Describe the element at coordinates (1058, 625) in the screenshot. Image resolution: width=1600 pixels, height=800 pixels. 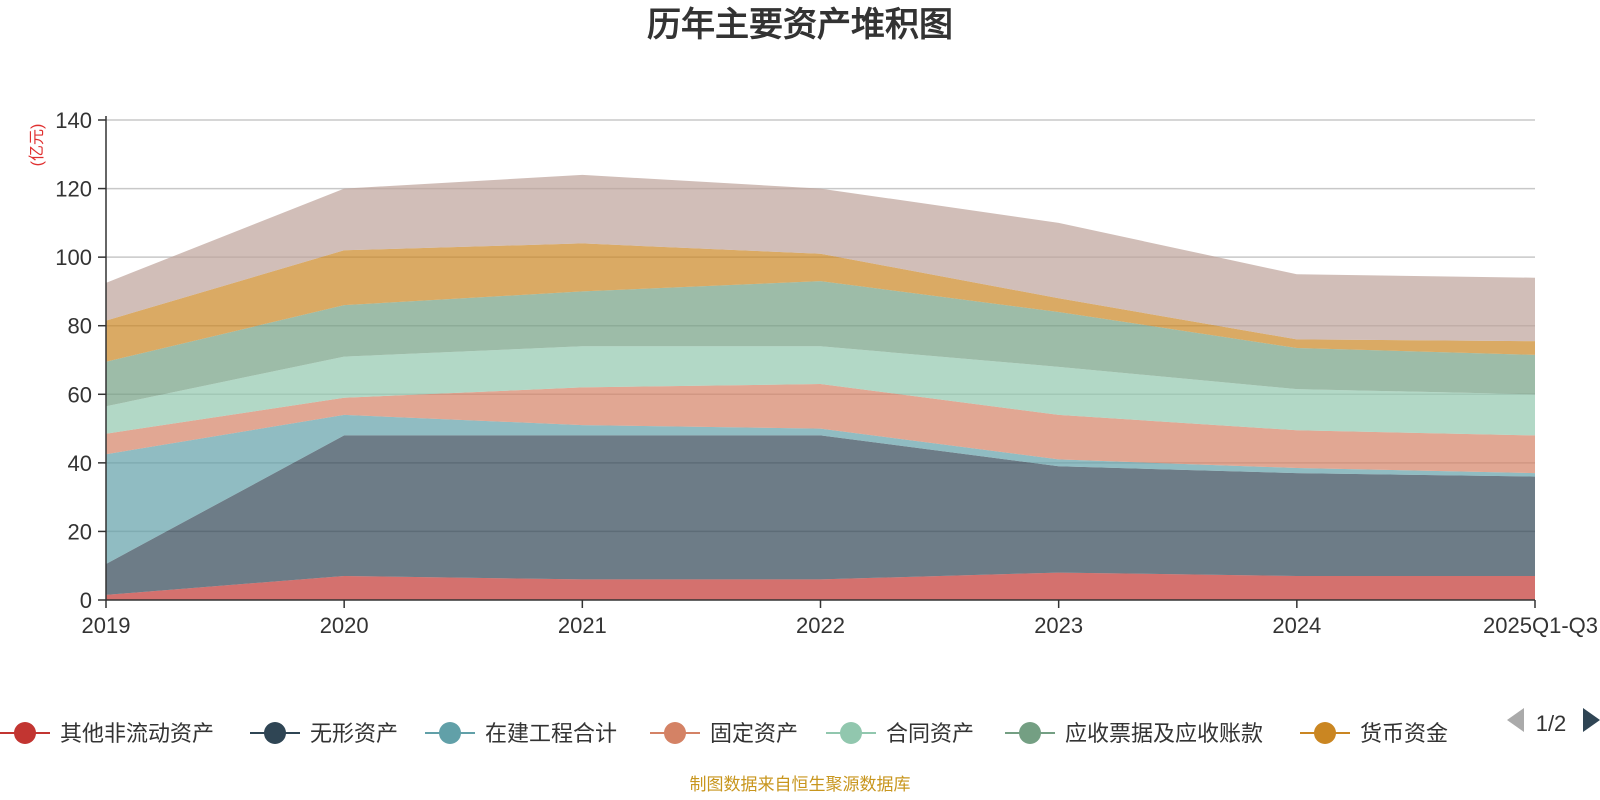
I see `x-tick-label: 2023` at that location.